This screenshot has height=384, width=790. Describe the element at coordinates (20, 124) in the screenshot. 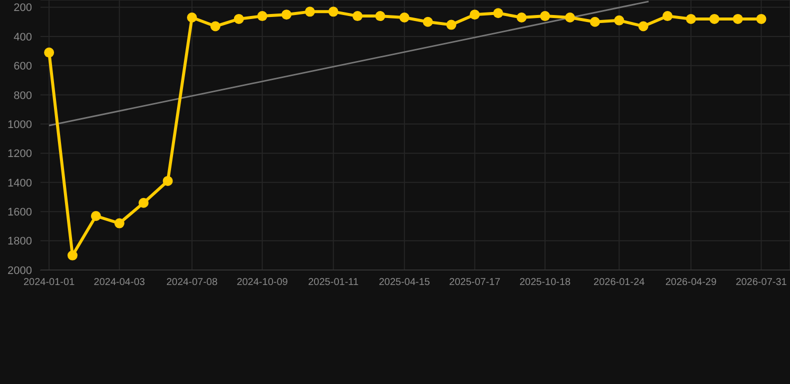

I see `y-tick-label: 1000` at that location.